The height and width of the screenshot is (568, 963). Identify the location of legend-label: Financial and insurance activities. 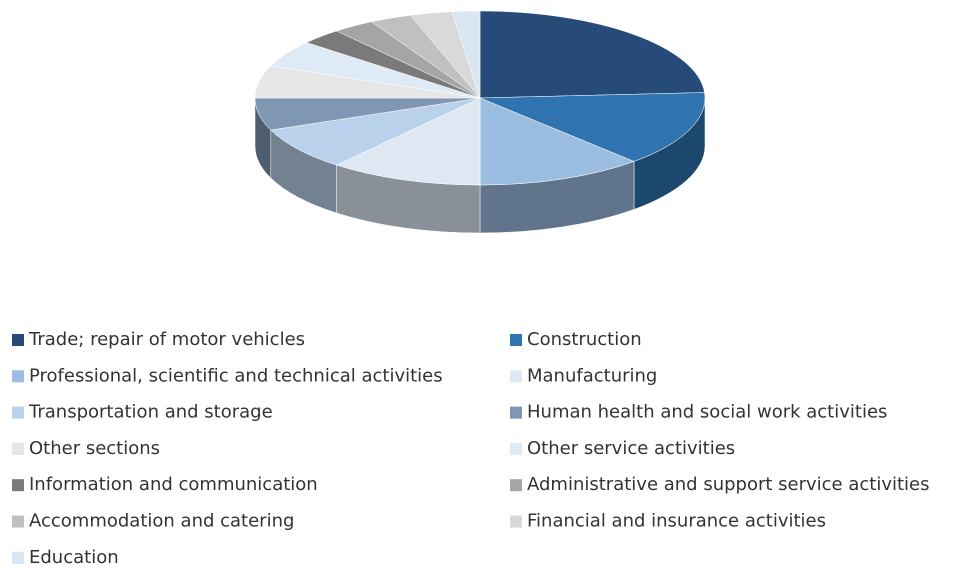
(676, 521).